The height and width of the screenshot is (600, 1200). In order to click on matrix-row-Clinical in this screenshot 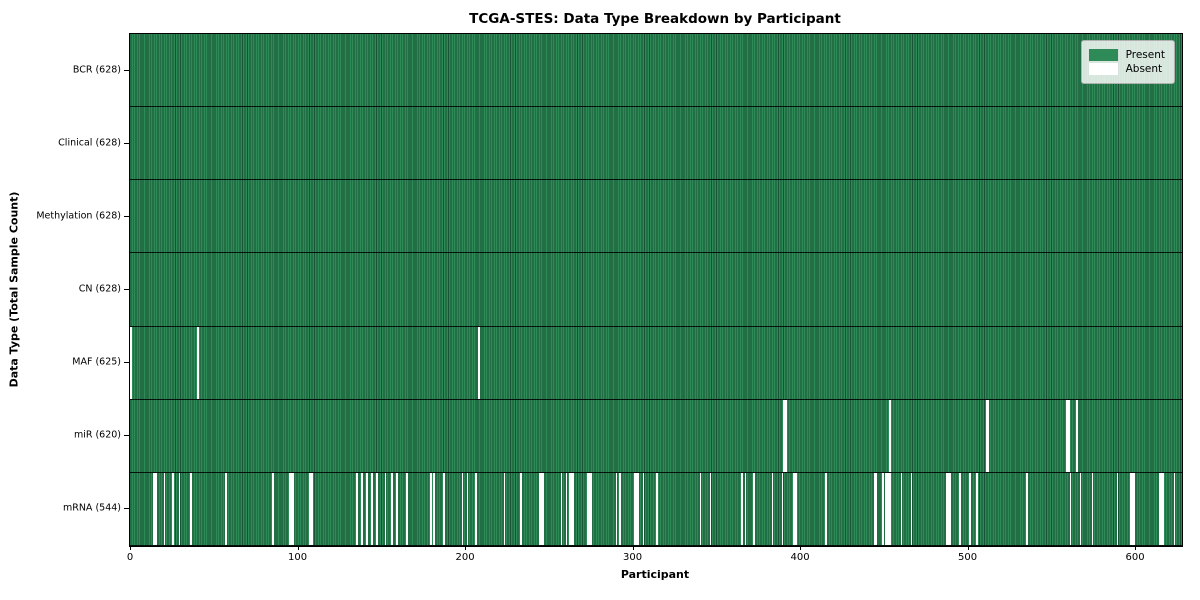, I will do `click(656, 144)`.